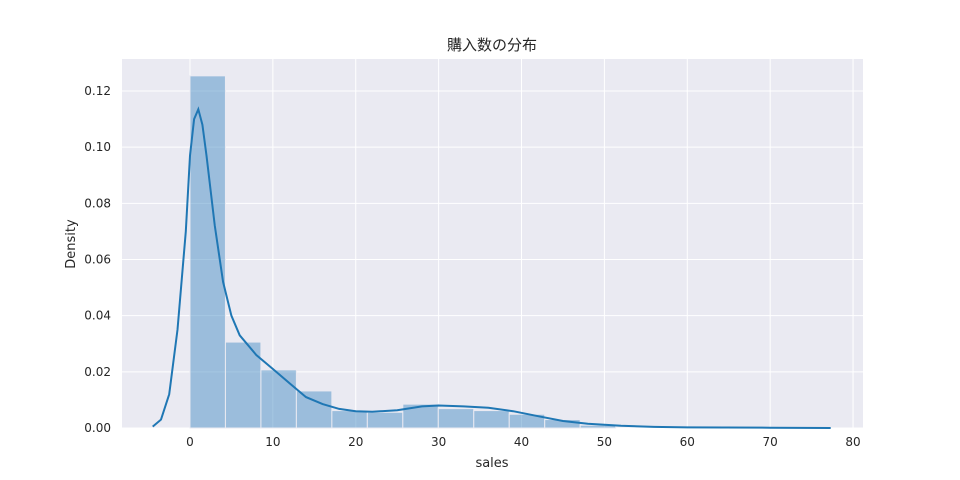 The image size is (960, 480). Describe the element at coordinates (852, 442) in the screenshot. I see `x-tick-label: 80` at that location.